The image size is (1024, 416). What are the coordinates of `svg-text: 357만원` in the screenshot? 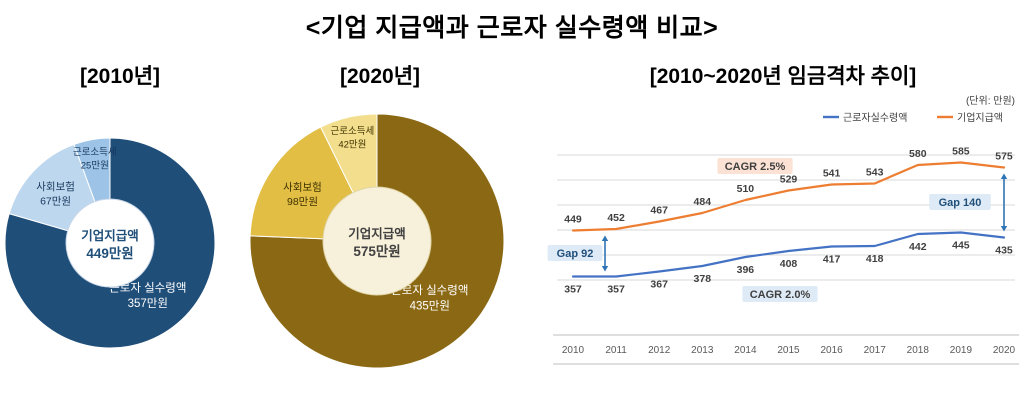 It's located at (148, 303).